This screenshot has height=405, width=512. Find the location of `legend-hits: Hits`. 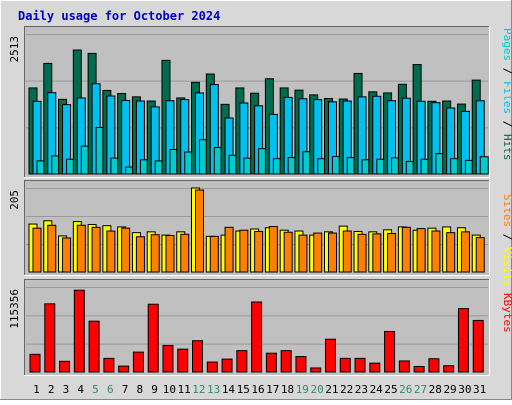

legend-hits: Hits is located at coordinates (506, 147).